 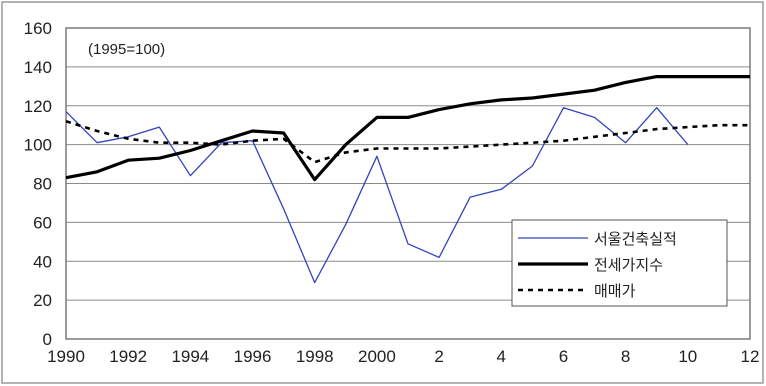 What do you see at coordinates (687, 356) in the screenshot?
I see `x-tick-label-10: 10` at bounding box center [687, 356].